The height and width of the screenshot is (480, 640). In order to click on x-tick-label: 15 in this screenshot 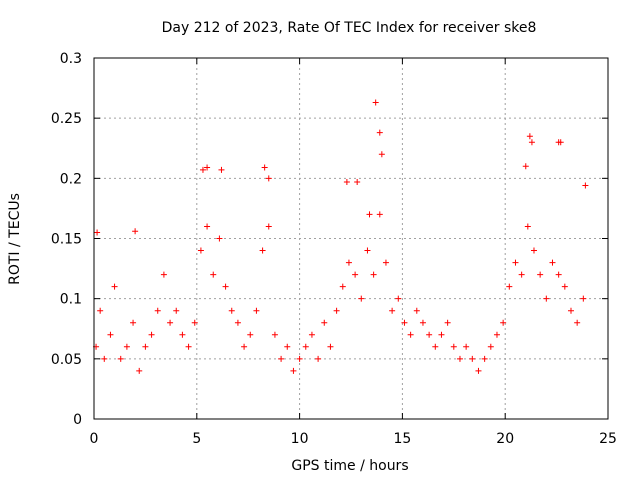, I will do `click(402, 439)`.